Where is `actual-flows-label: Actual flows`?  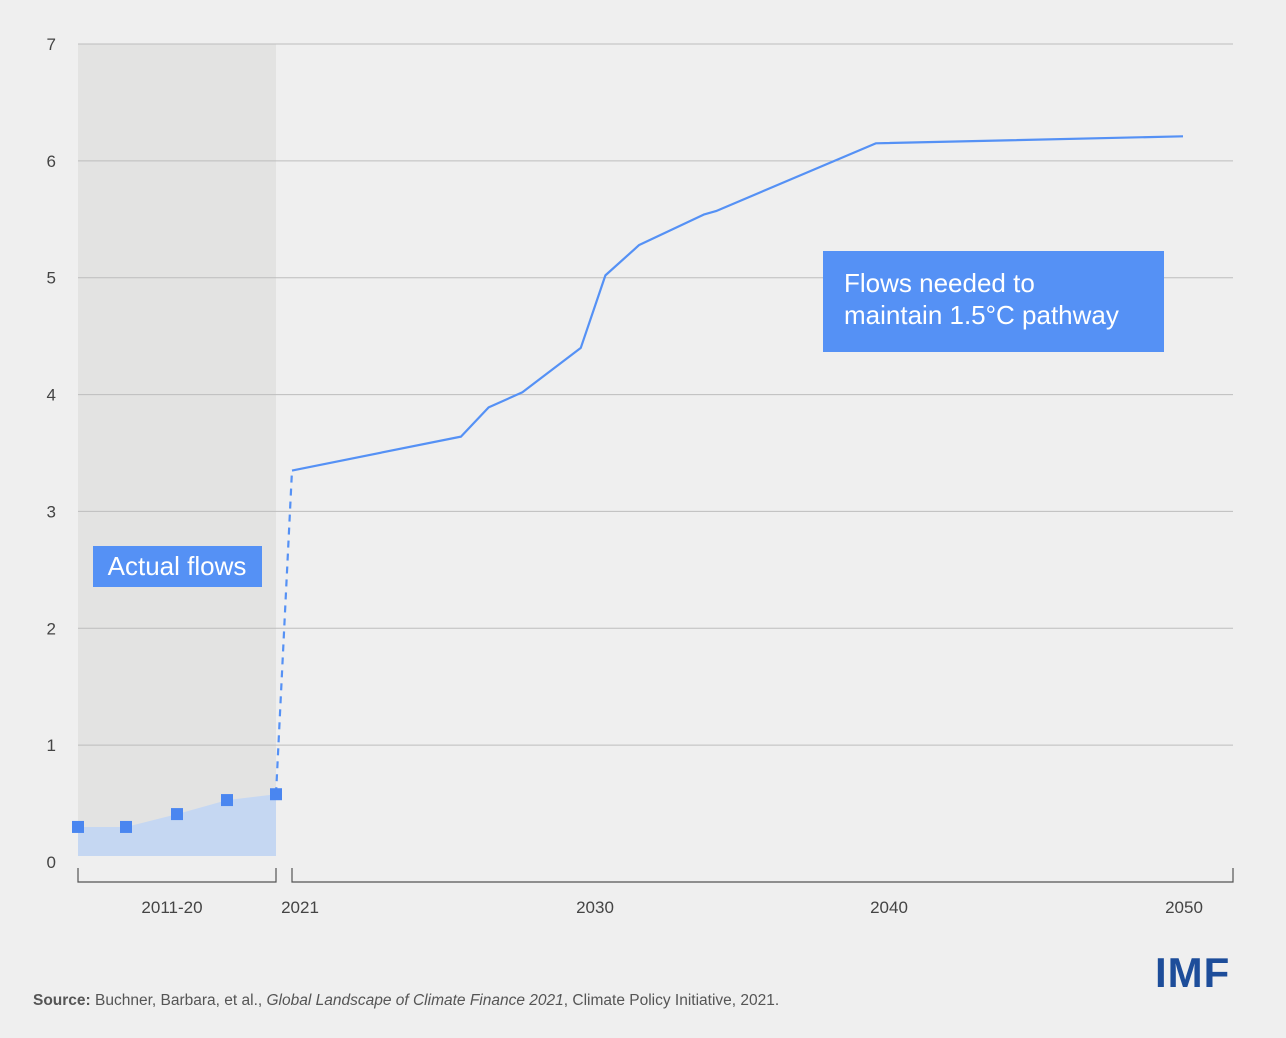 actual-flows-label: Actual flows is located at coordinates (177, 566).